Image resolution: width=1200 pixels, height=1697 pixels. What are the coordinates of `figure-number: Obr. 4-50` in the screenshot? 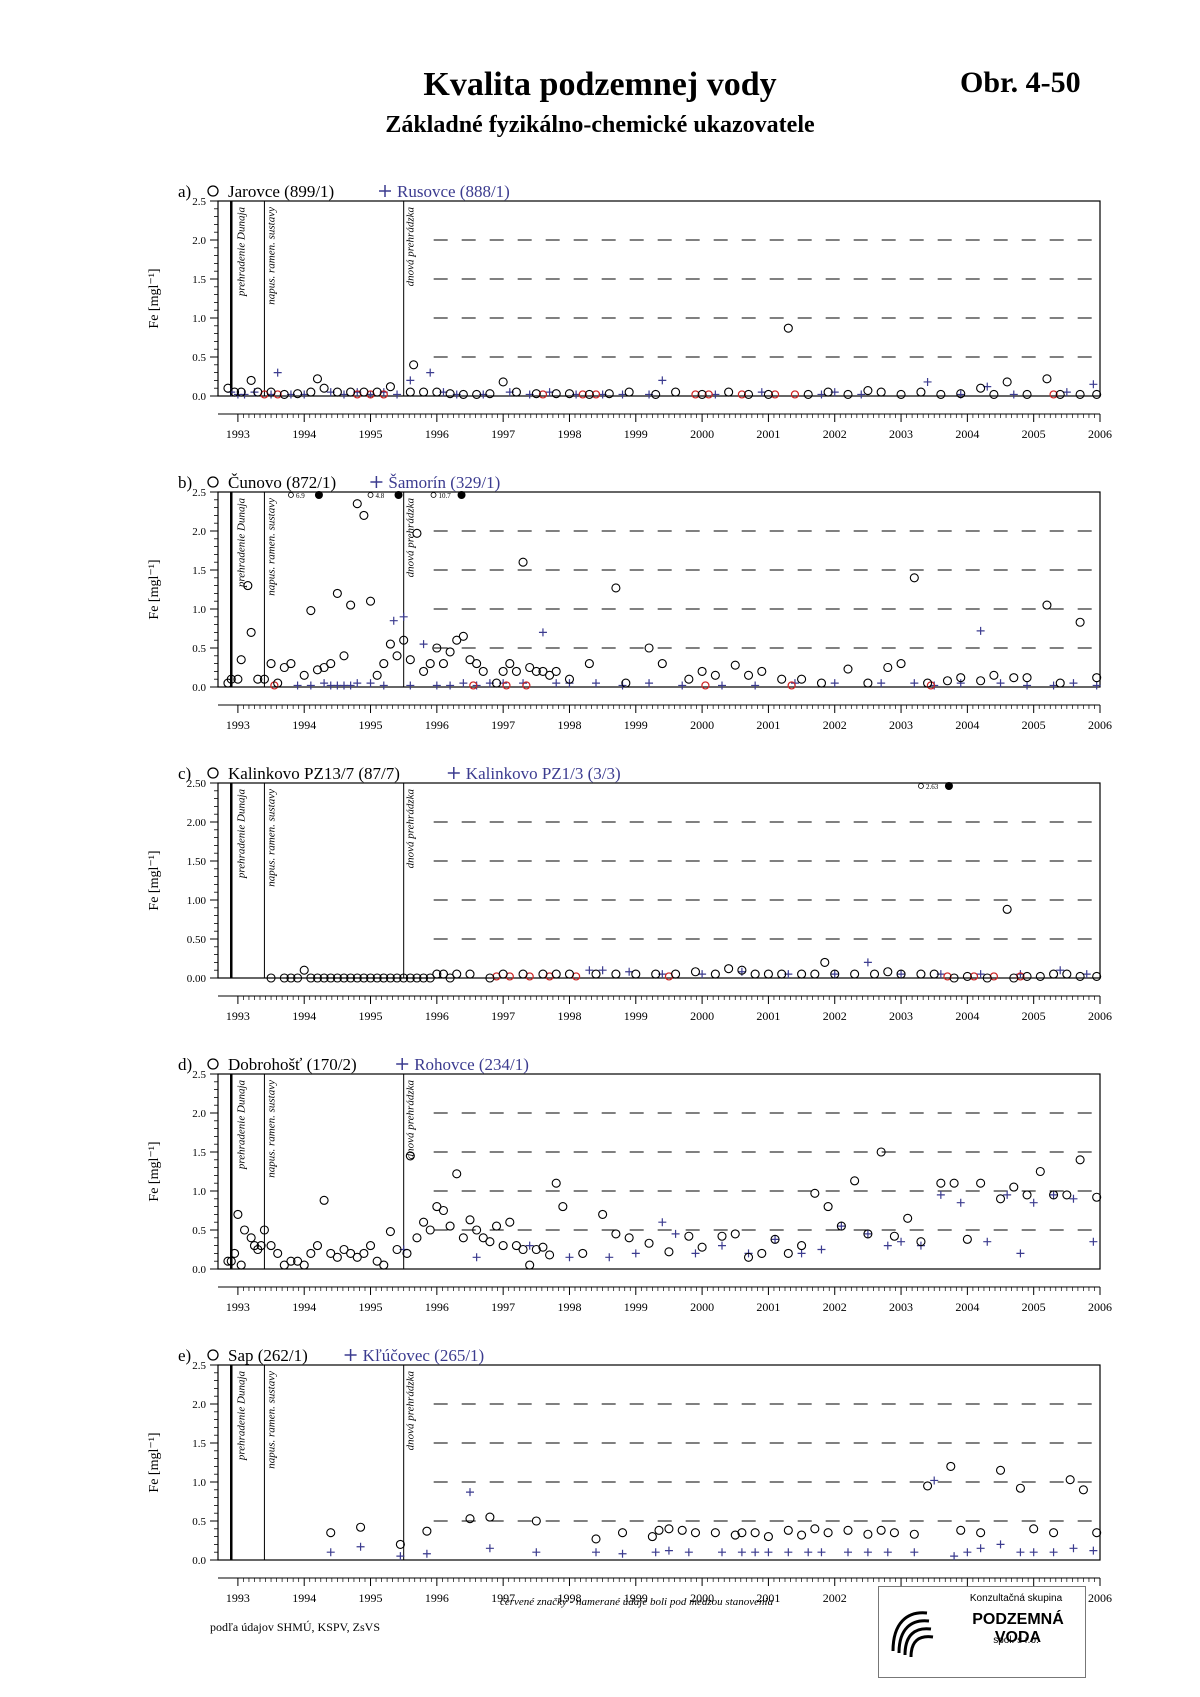 It's located at (1020, 82).